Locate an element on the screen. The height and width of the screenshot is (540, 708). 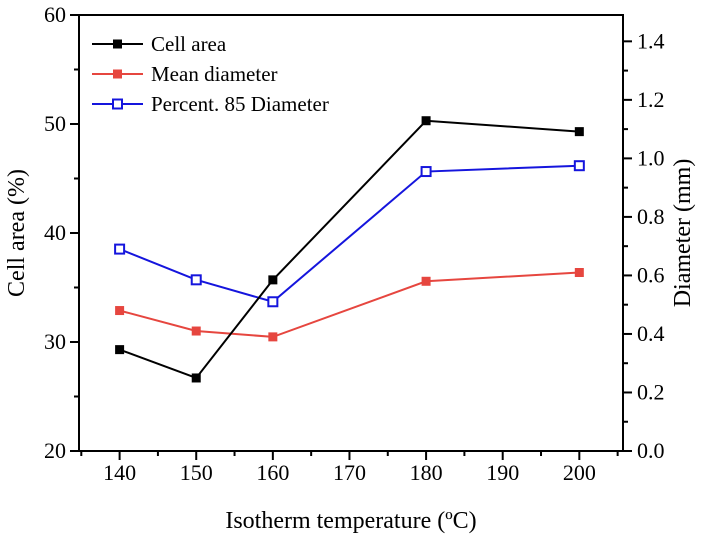
x-tick-label: 180 is located at coordinates (426, 472).